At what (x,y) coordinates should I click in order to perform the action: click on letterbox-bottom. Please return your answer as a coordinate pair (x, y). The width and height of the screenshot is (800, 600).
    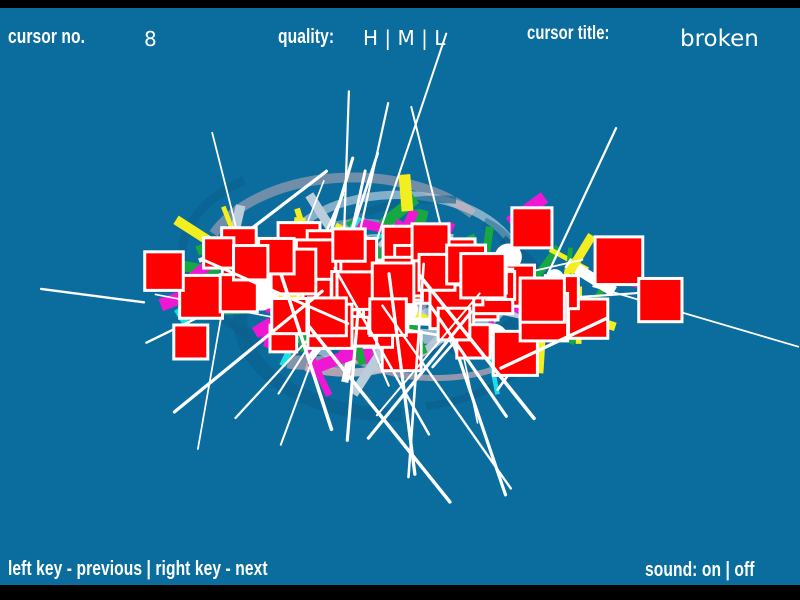
    Looking at the image, I should click on (400, 592).